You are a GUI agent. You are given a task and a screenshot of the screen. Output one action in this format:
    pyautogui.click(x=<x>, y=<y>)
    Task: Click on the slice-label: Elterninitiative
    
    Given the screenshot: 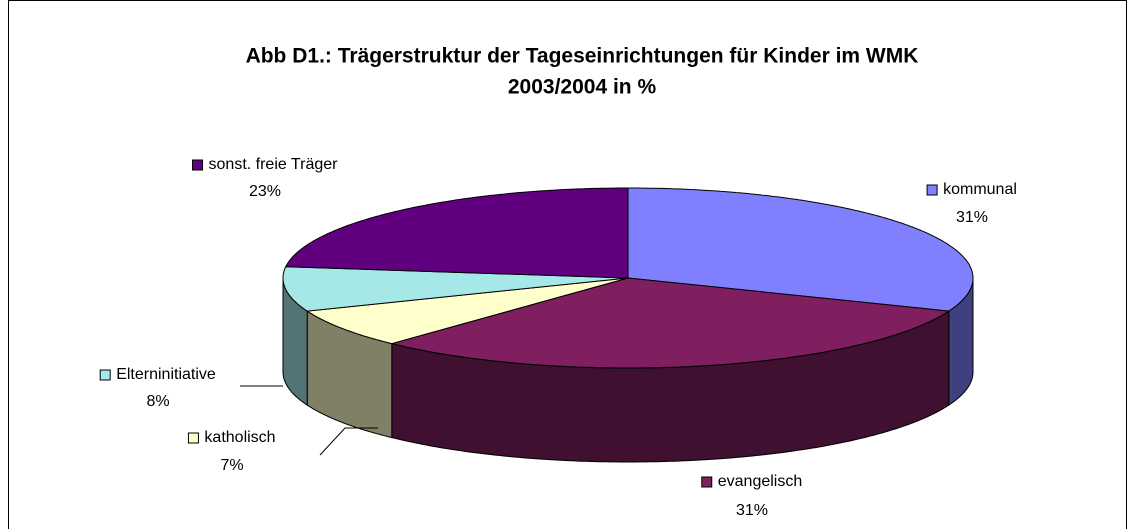 What is the action you would take?
    pyautogui.click(x=166, y=374)
    